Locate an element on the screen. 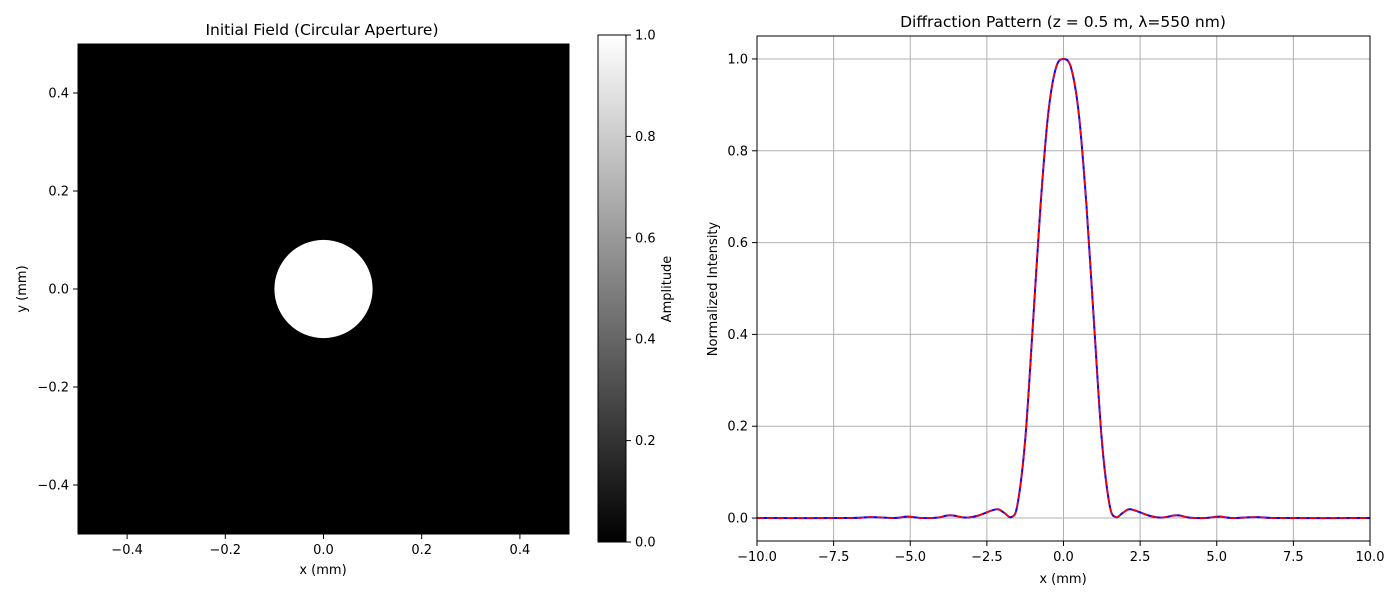  colorbar-tick-label: 1.0 is located at coordinates (645, 36).